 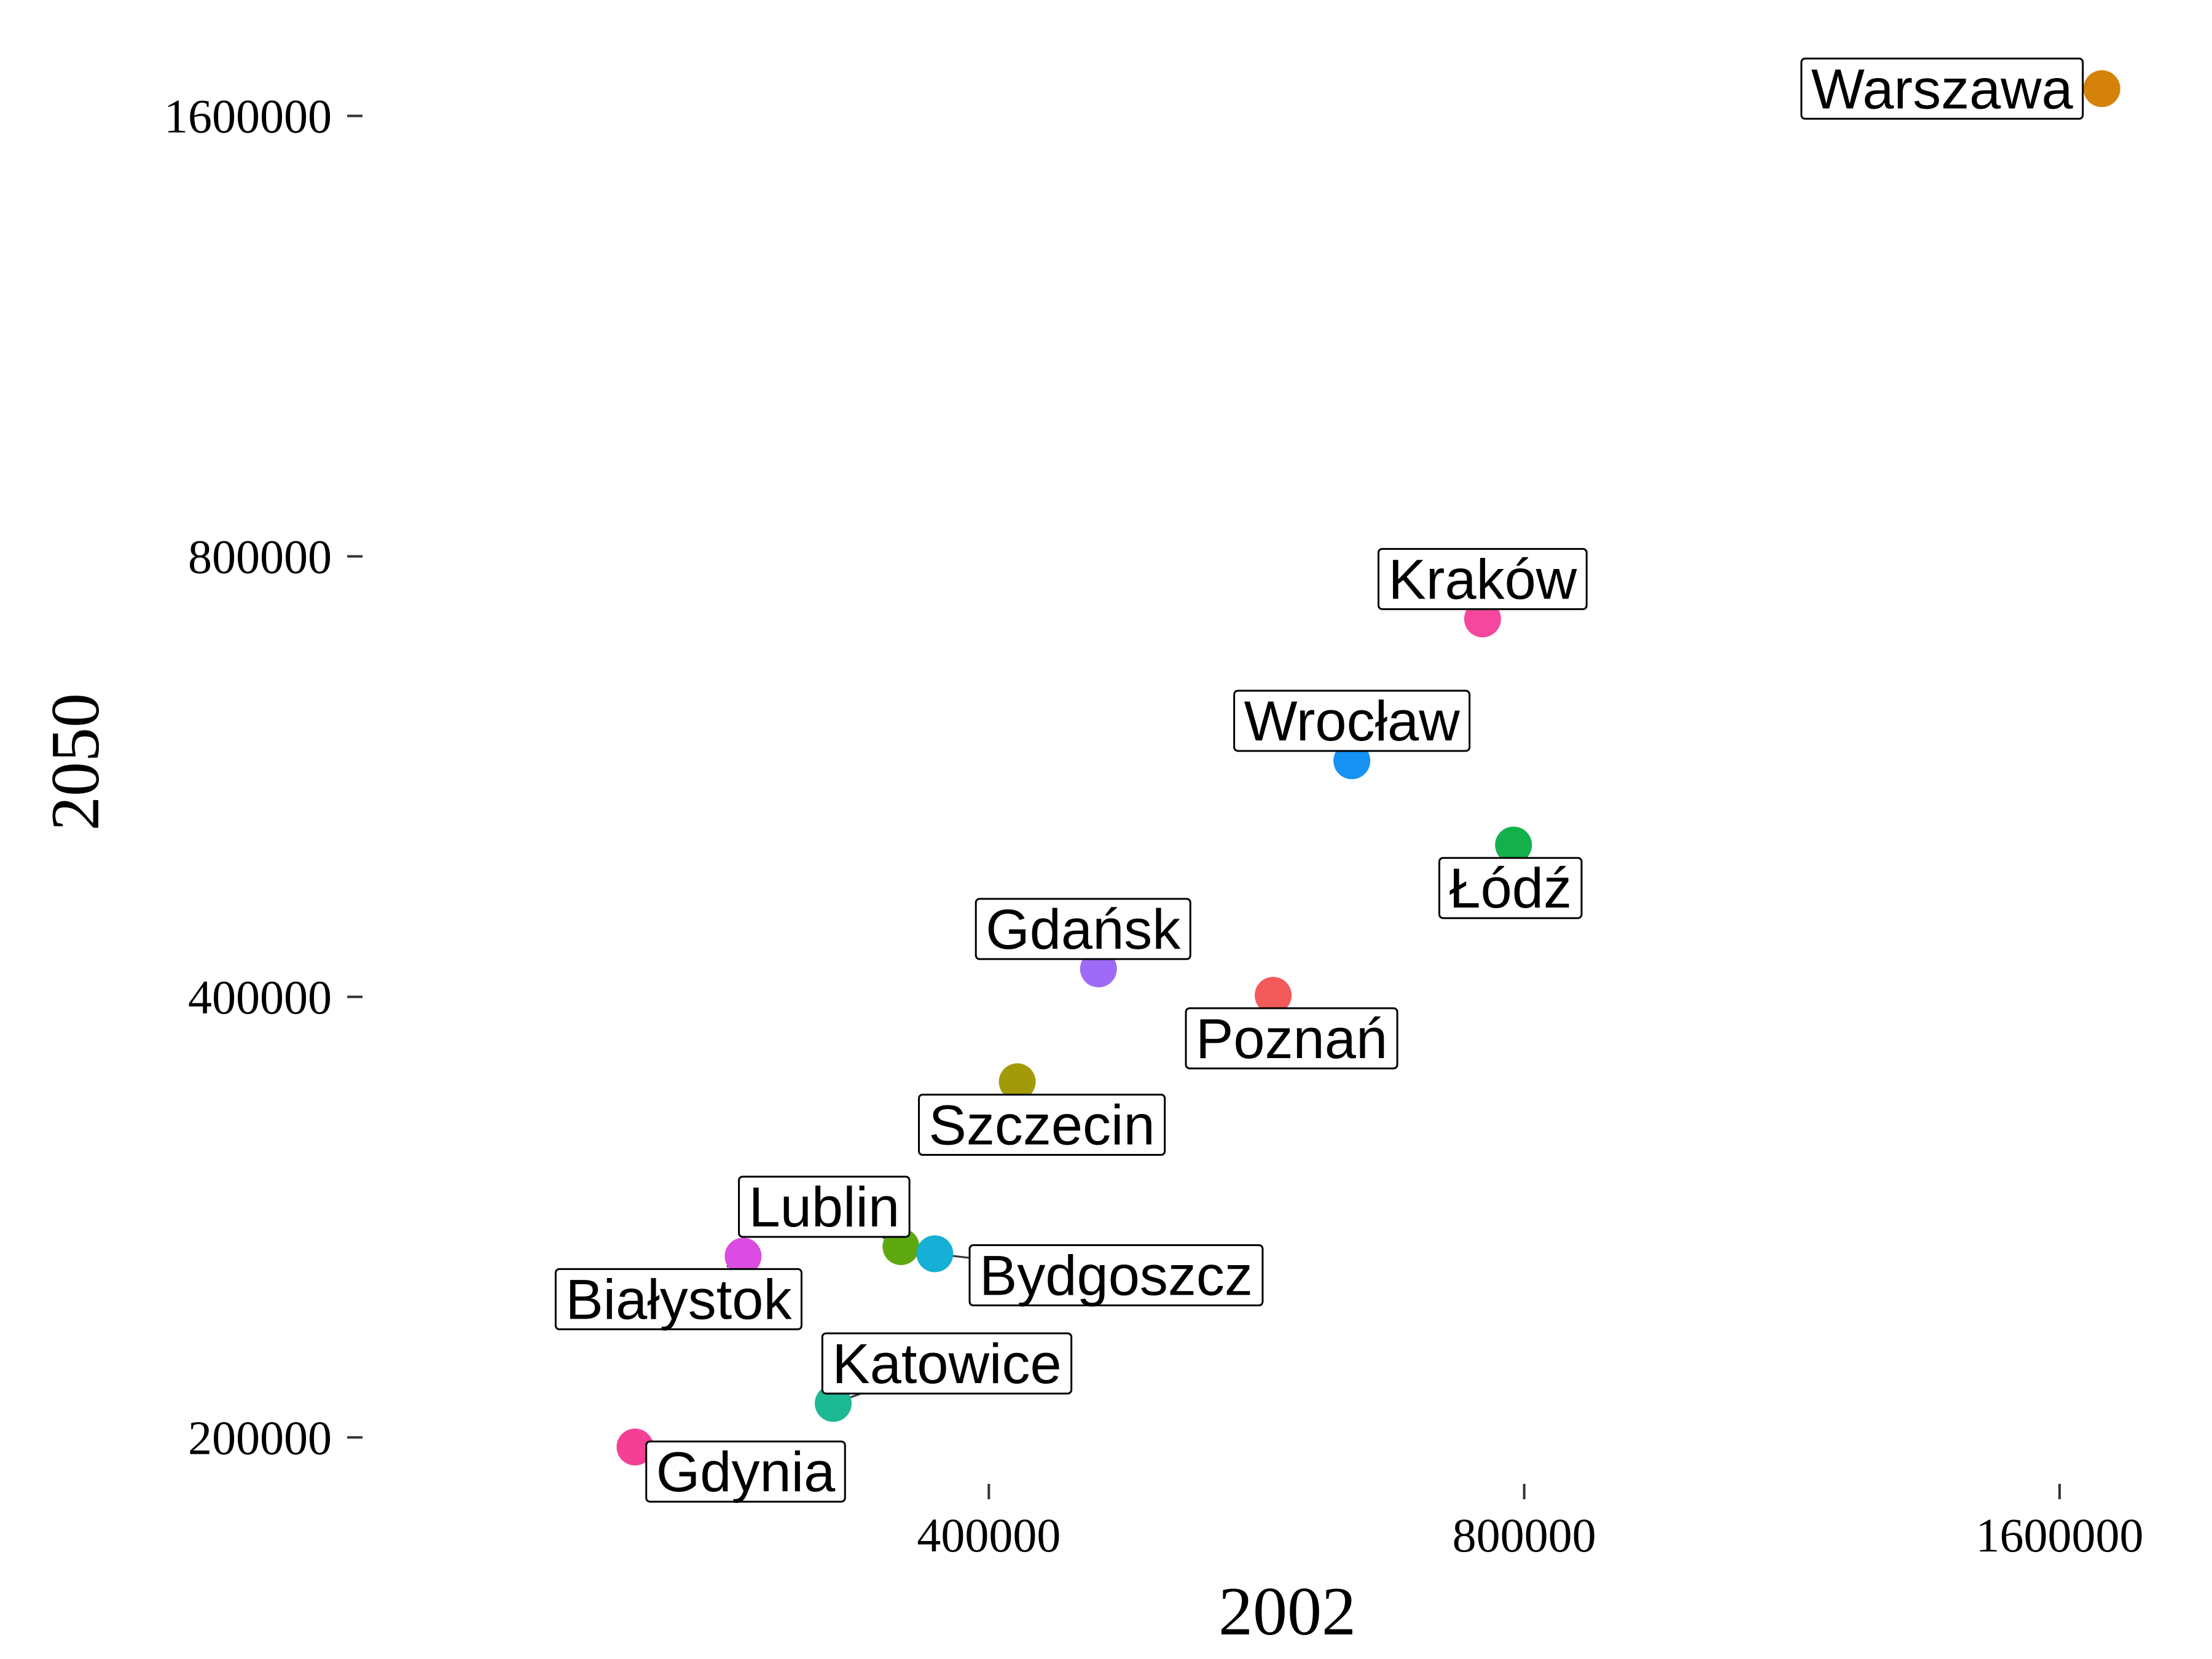 I want to click on label-text: Łódź, so click(x=1510, y=888).